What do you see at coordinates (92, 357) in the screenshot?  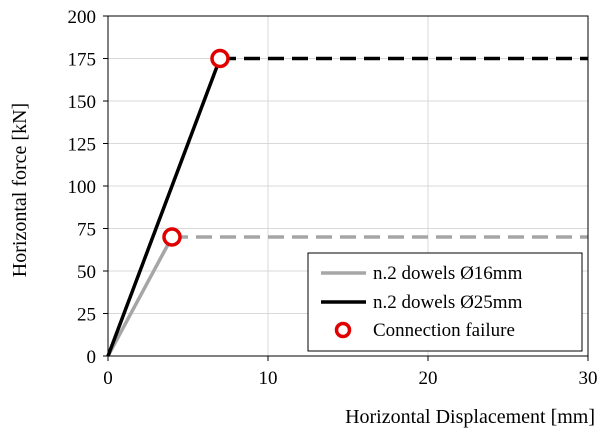 I see `y-tick-label: 0` at bounding box center [92, 357].